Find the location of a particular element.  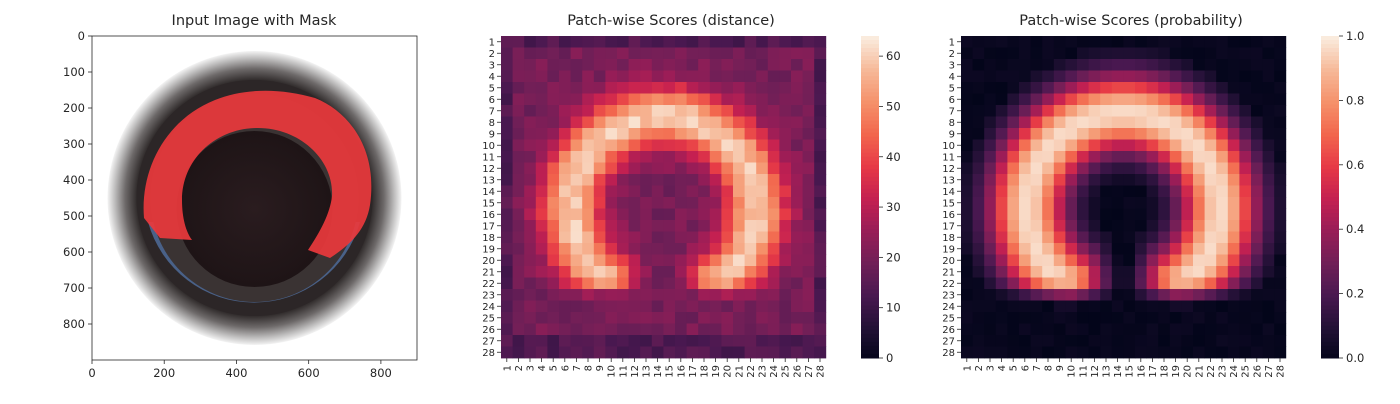

y-tick-label: 19 is located at coordinates (948, 249).